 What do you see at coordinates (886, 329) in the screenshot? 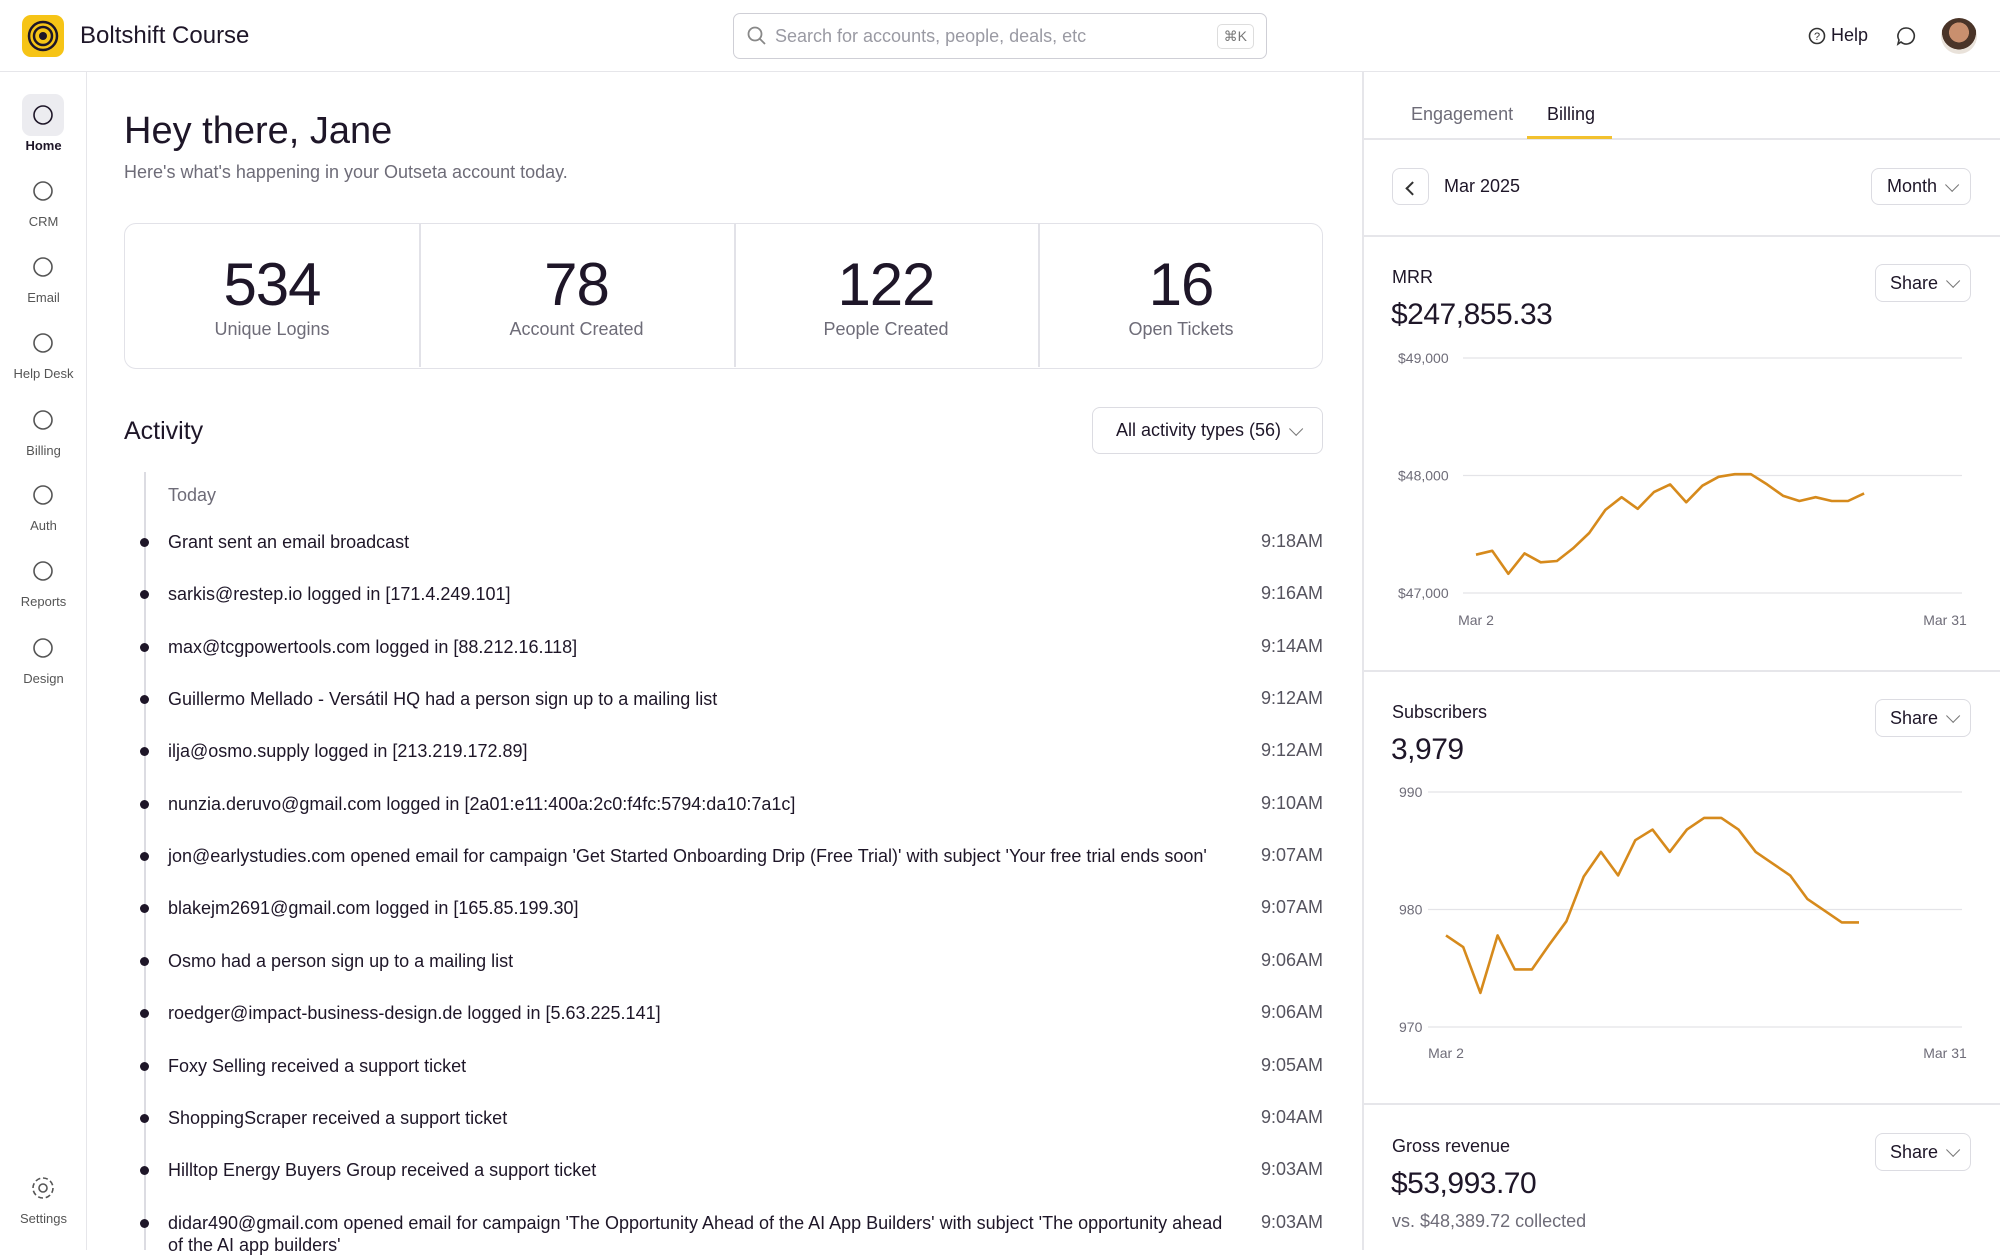
I see `stat-label: People Created` at bounding box center [886, 329].